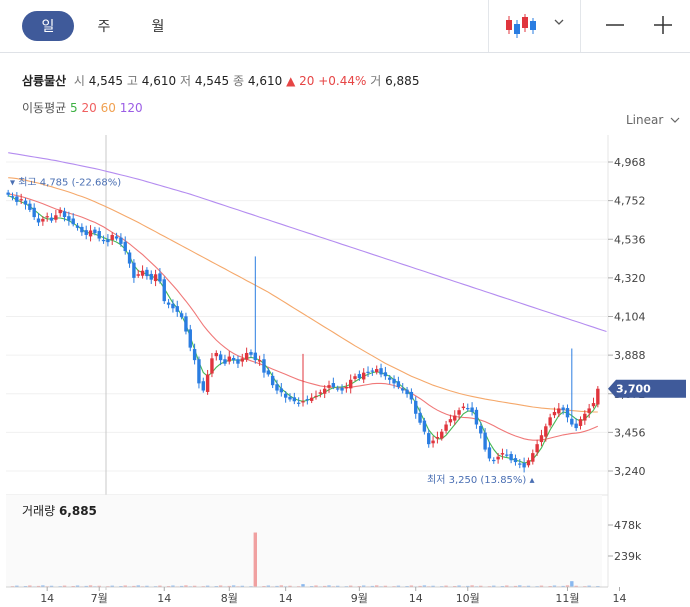 The height and width of the screenshot is (607, 690). I want to click on ma-120: 120, so click(131, 108).